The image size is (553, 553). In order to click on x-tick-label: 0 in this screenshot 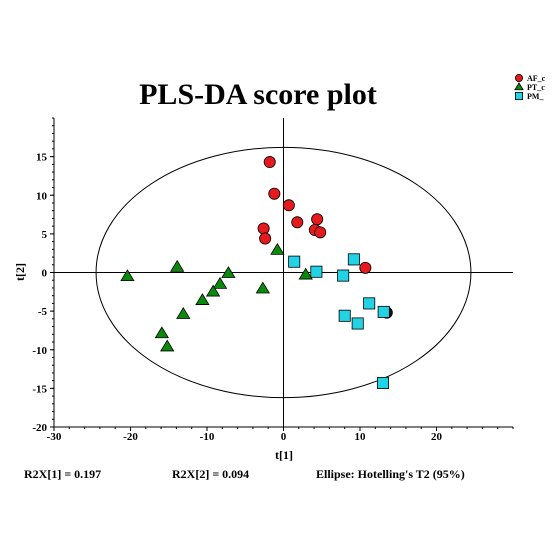, I will do `click(284, 437)`.